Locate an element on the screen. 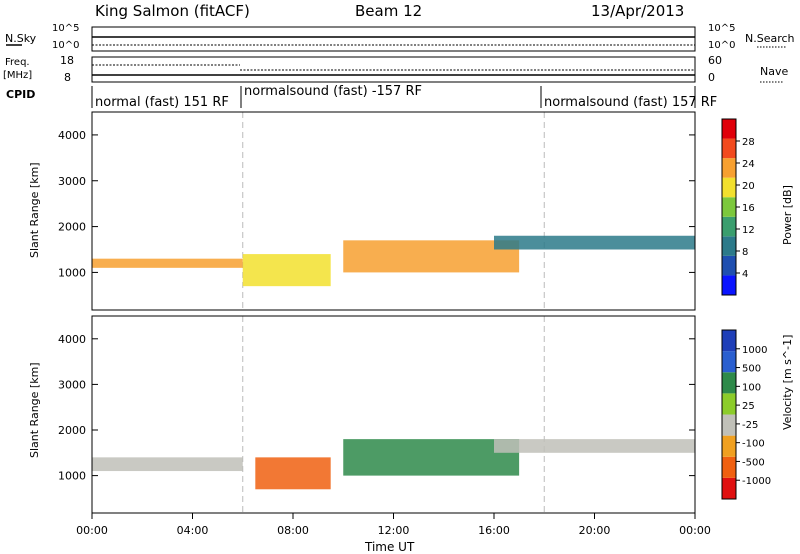 The width and height of the screenshot is (800, 554). date-title: 13/Apr/2013 is located at coordinates (638, 11).